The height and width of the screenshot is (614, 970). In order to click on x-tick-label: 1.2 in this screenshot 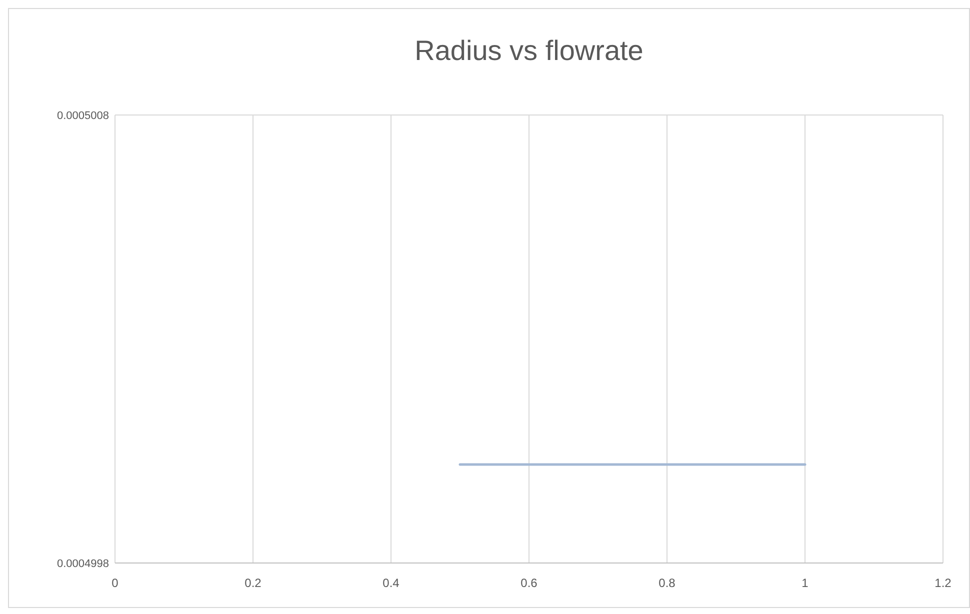, I will do `click(943, 583)`.